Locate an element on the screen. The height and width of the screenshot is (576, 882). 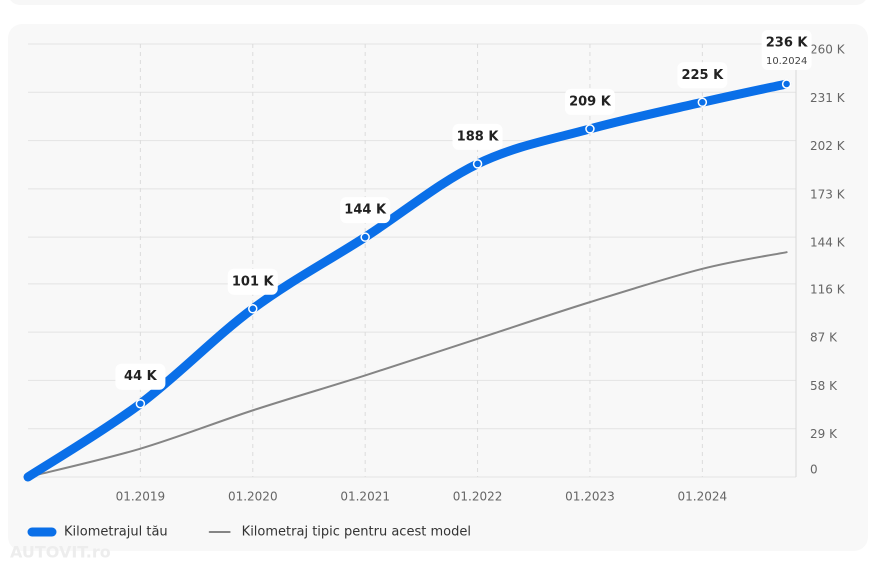
legend-label: Kilometrajul tău is located at coordinates (116, 532).